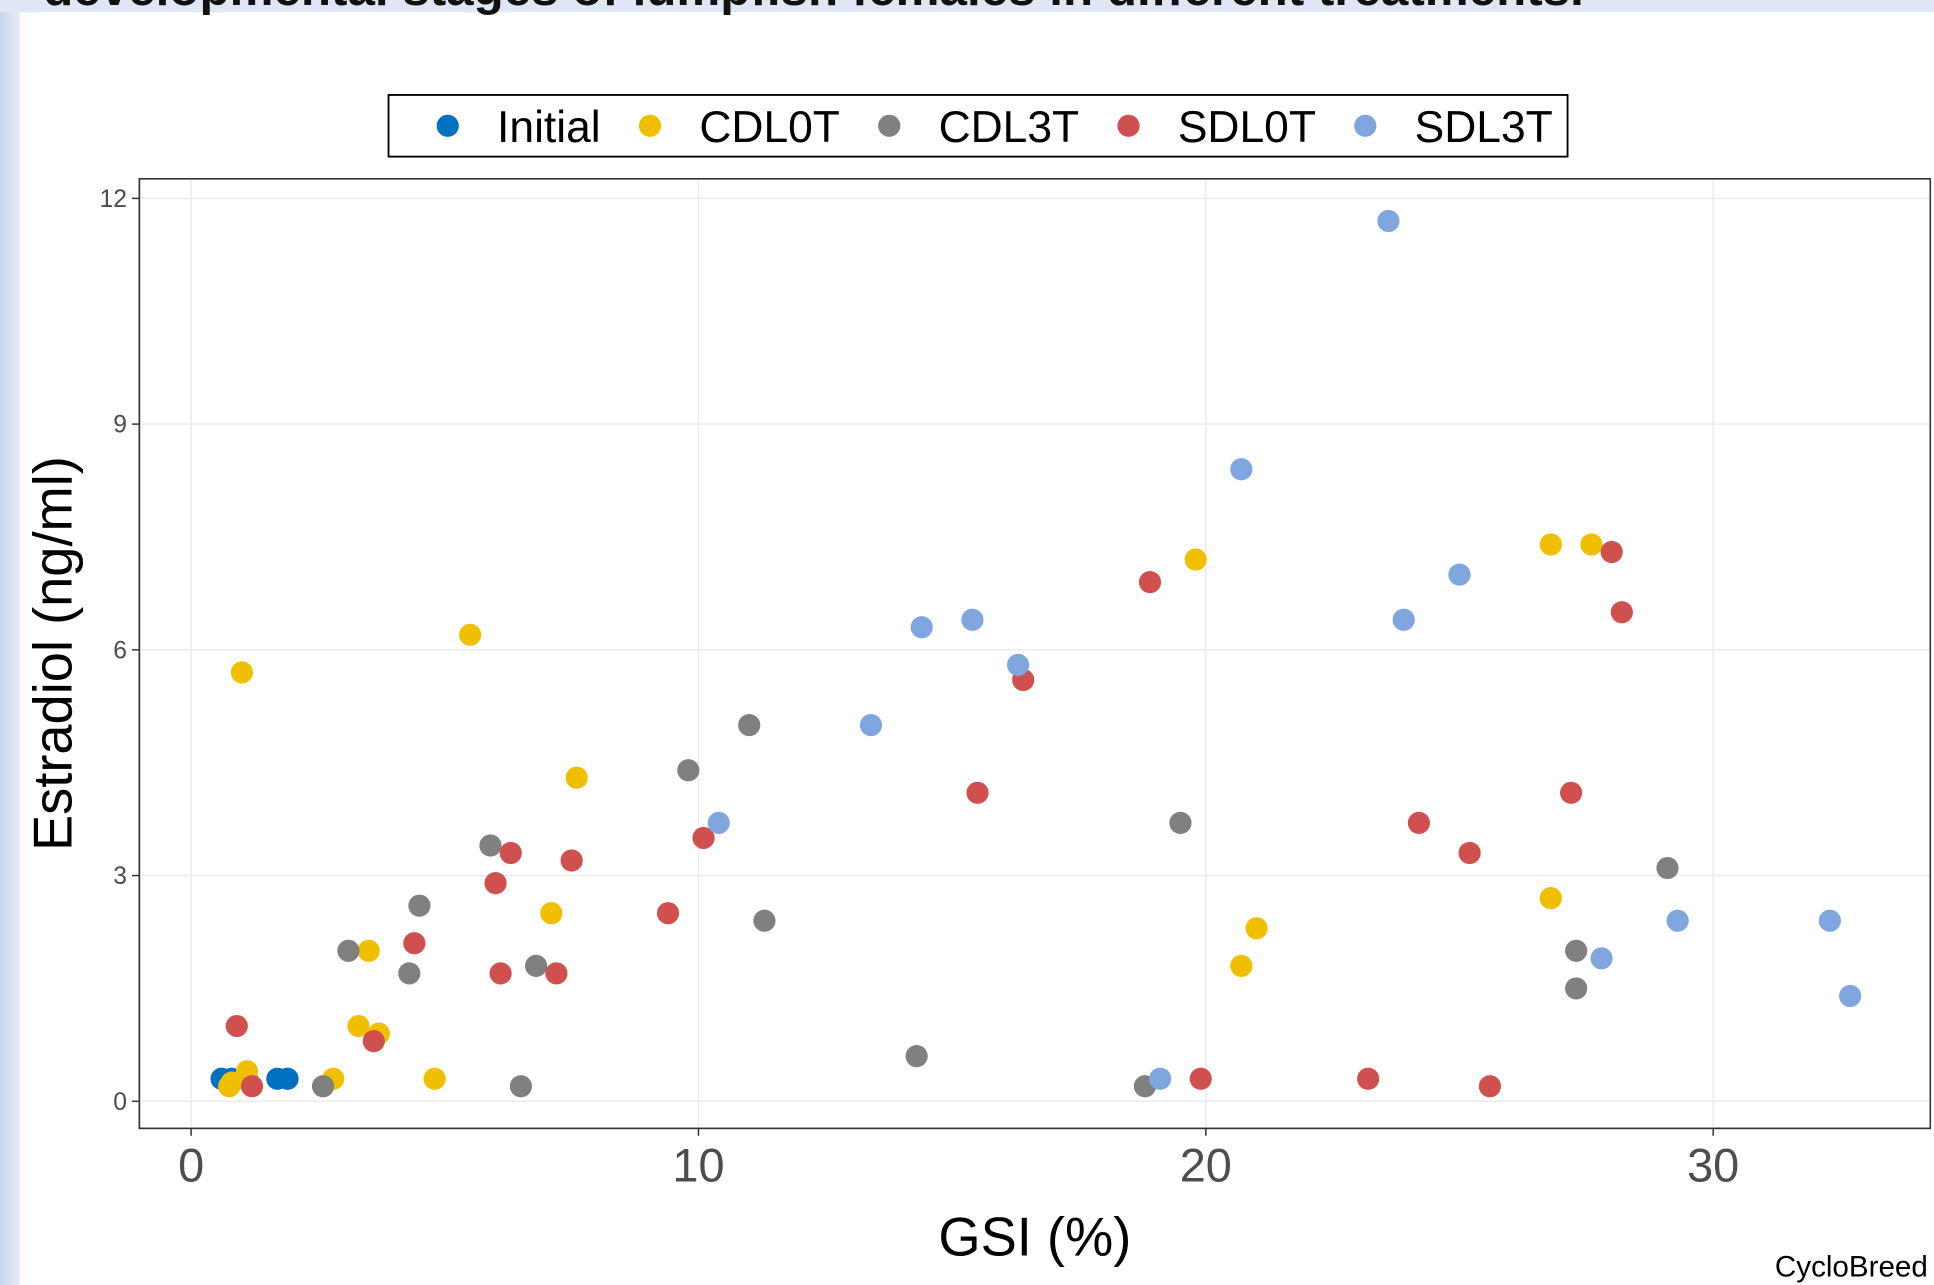 Image resolution: width=1934 pixels, height=1285 pixels. I want to click on y-tick-label: 3, so click(120, 876).